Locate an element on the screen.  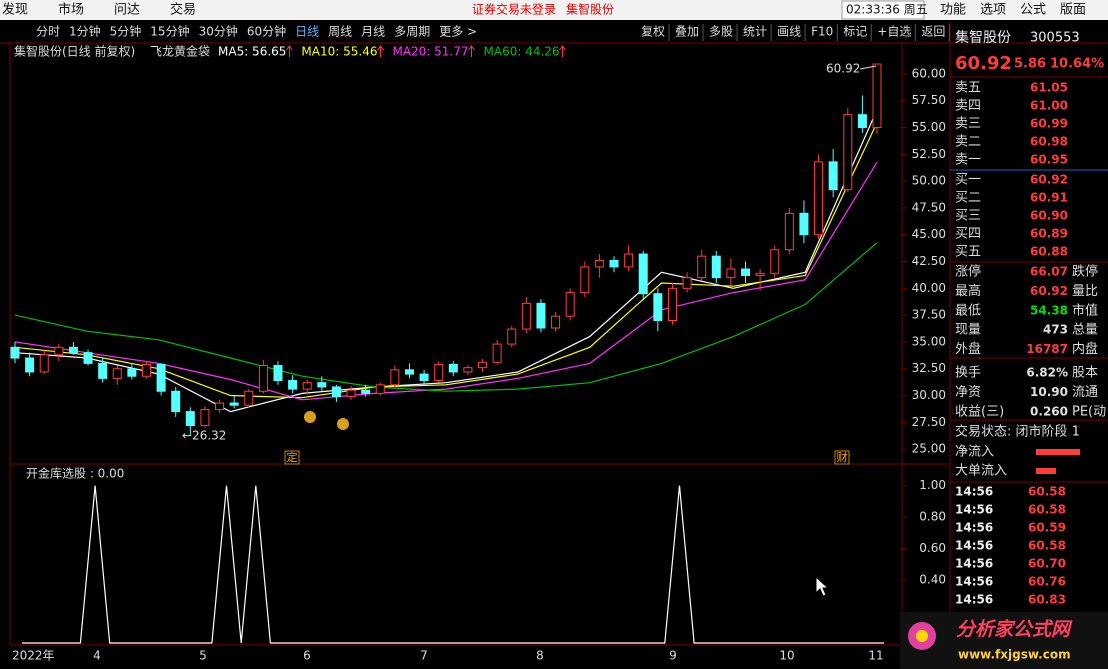
price-change-pct: 10.64% is located at coordinates (1077, 64).